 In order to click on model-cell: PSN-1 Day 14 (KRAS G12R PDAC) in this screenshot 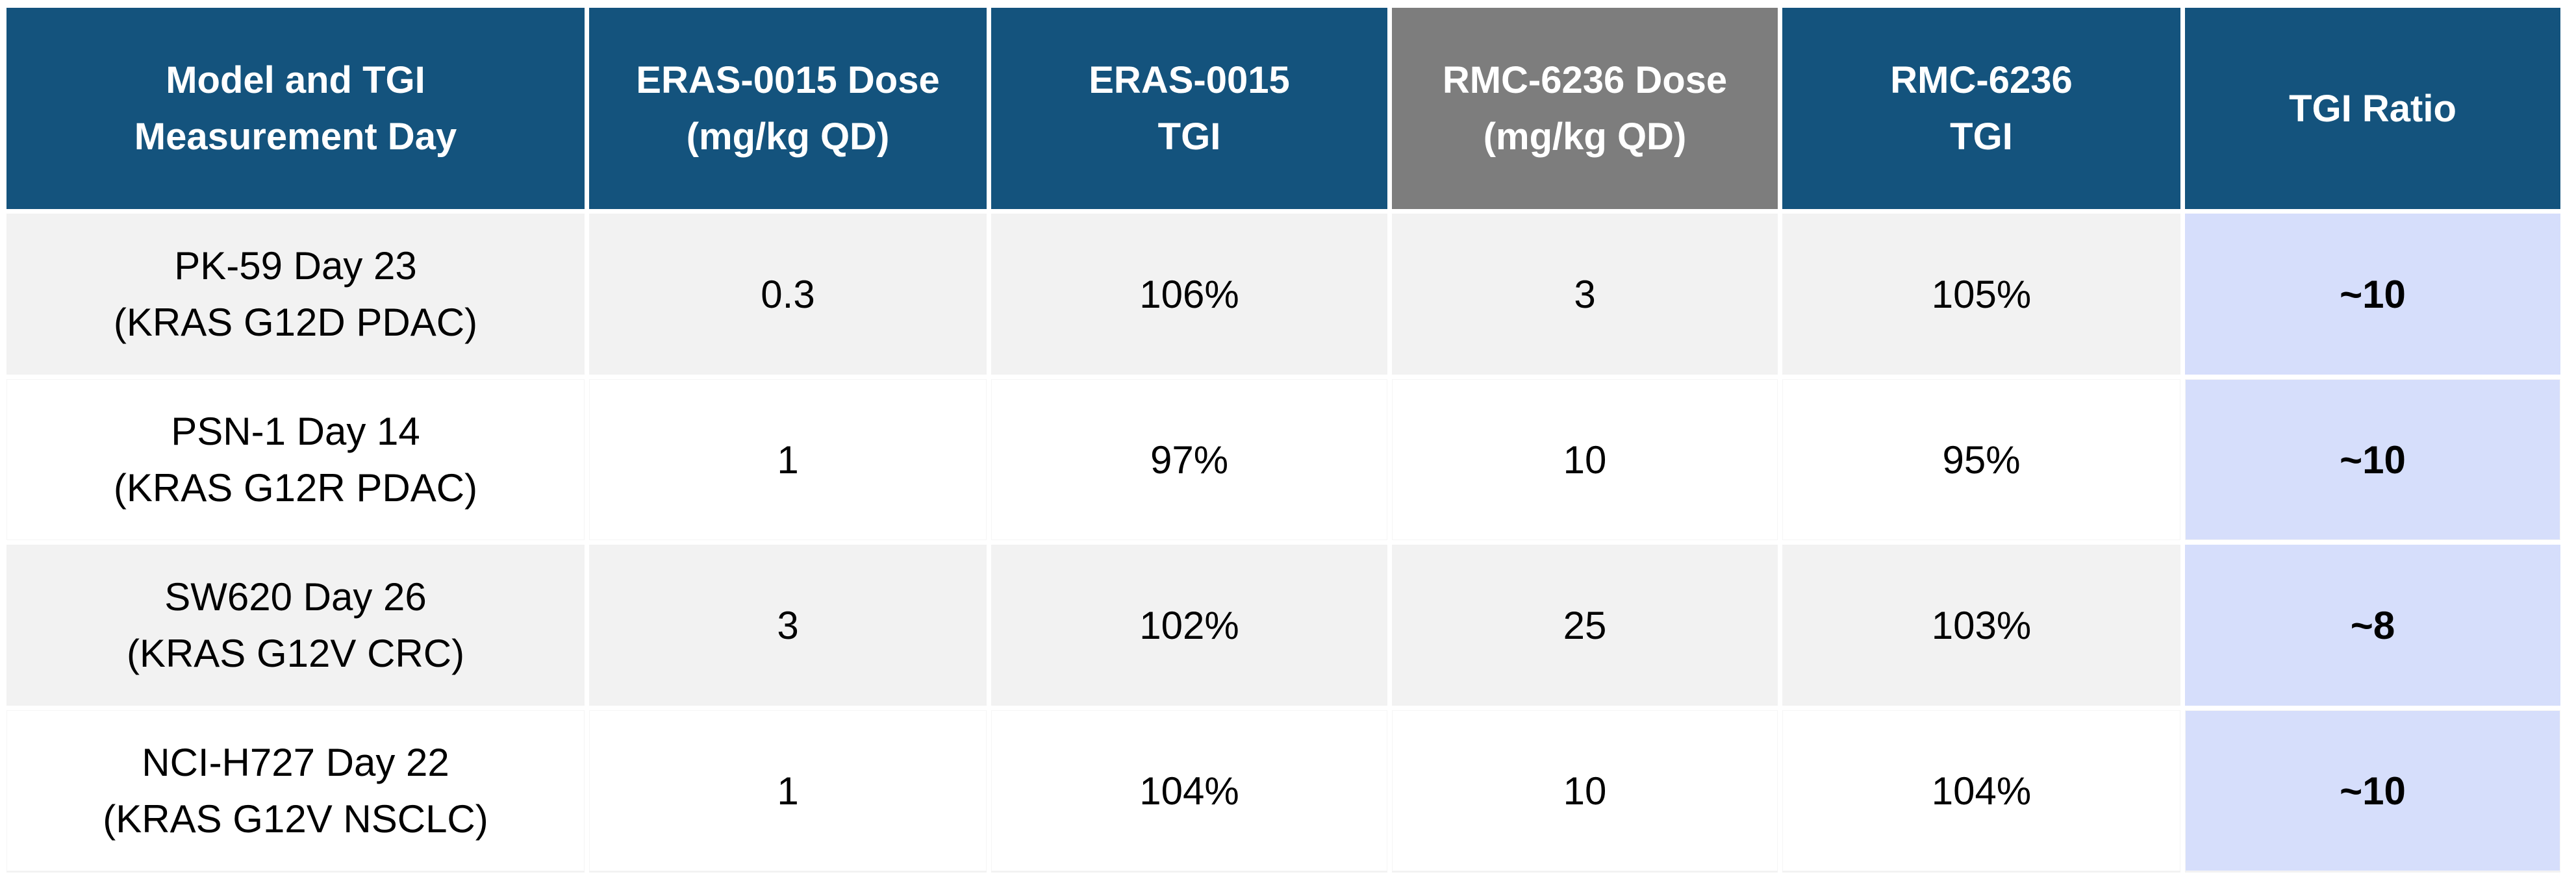, I will do `click(295, 459)`.